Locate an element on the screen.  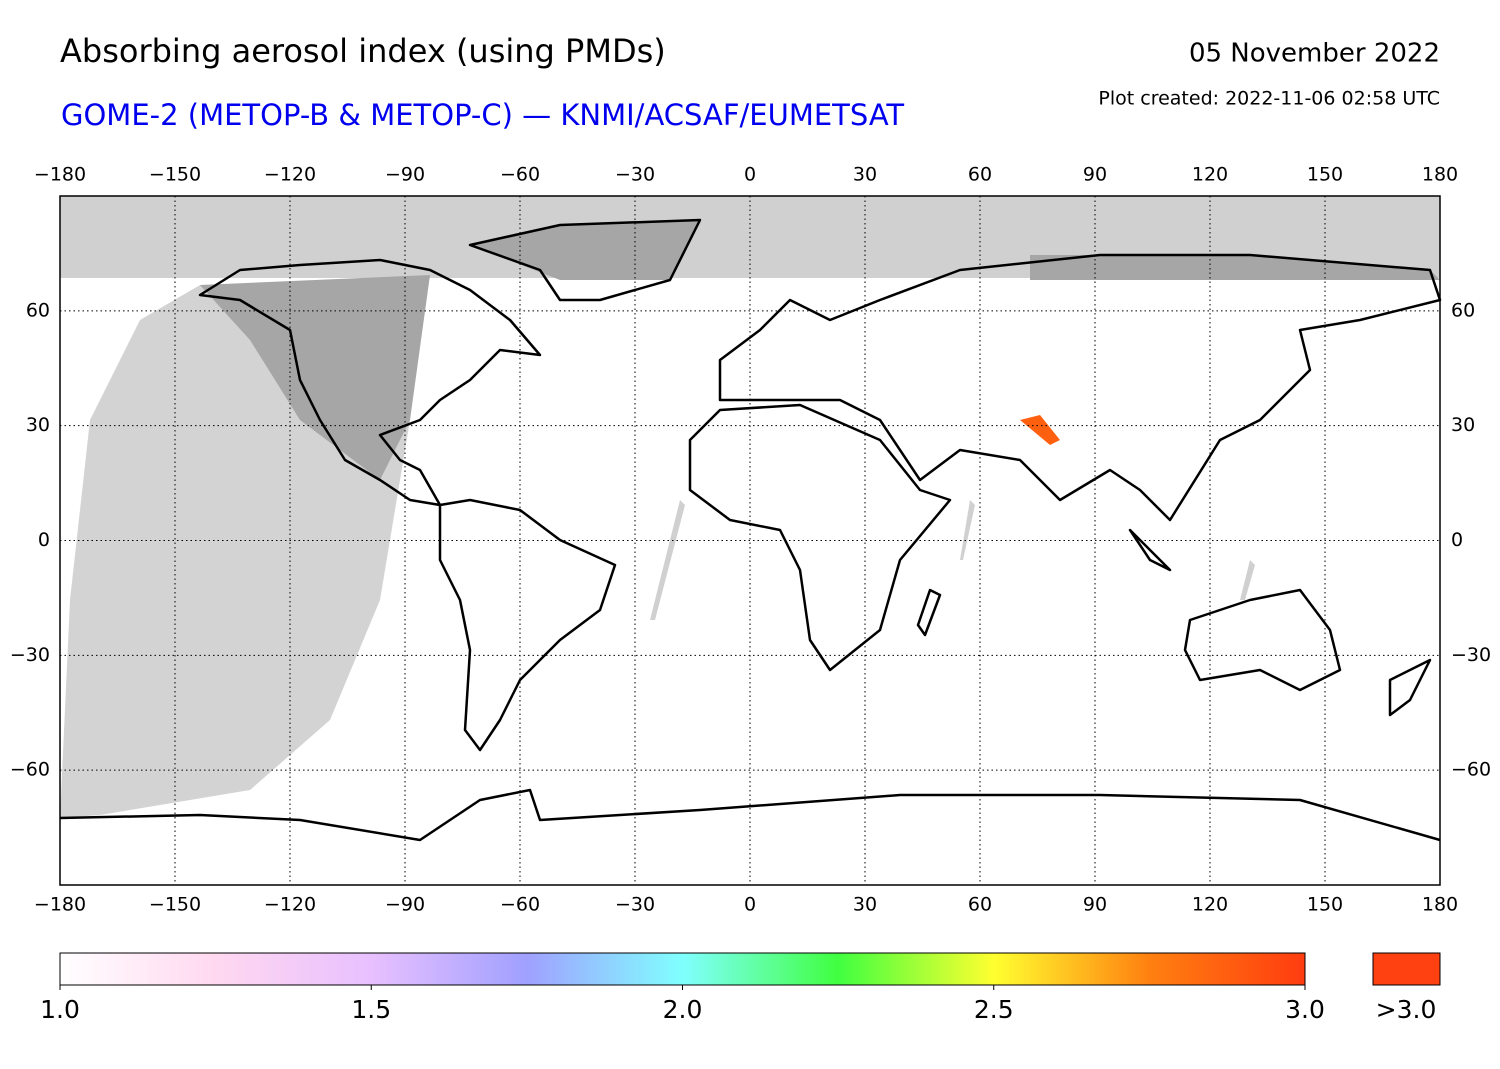
colorbar-tick-label: 2.5 is located at coordinates (994, 1009).